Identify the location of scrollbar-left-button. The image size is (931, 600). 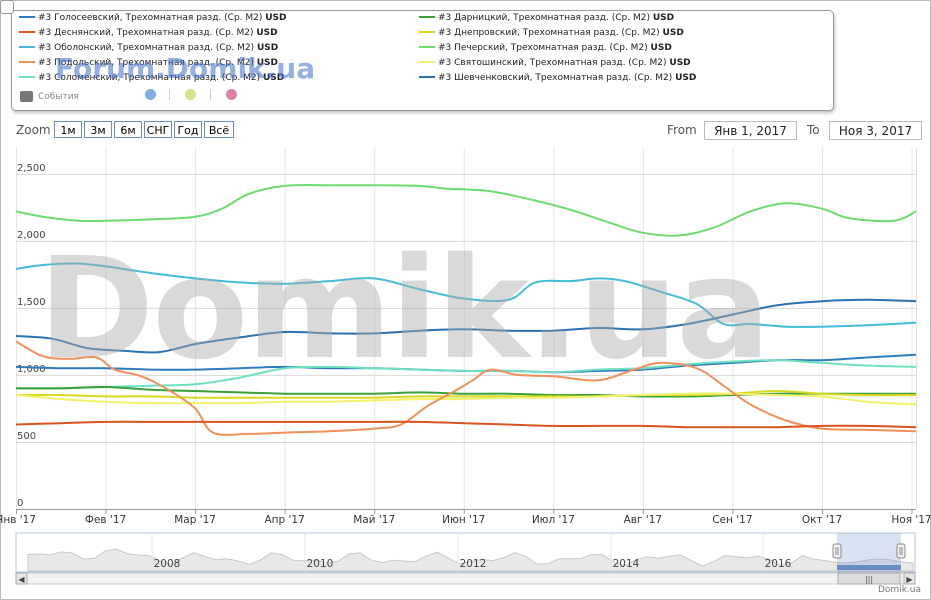
(21, 578).